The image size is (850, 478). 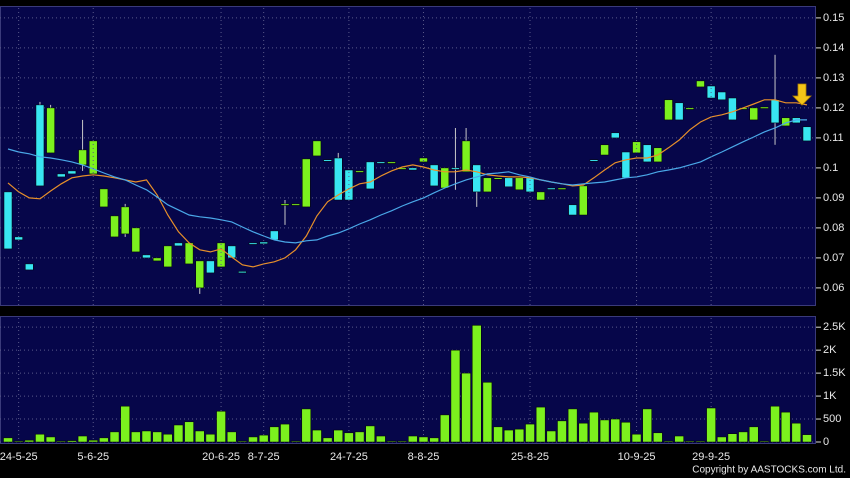 What do you see at coordinates (833, 78) in the screenshot?
I see `y-tick-label: 0.13` at bounding box center [833, 78].